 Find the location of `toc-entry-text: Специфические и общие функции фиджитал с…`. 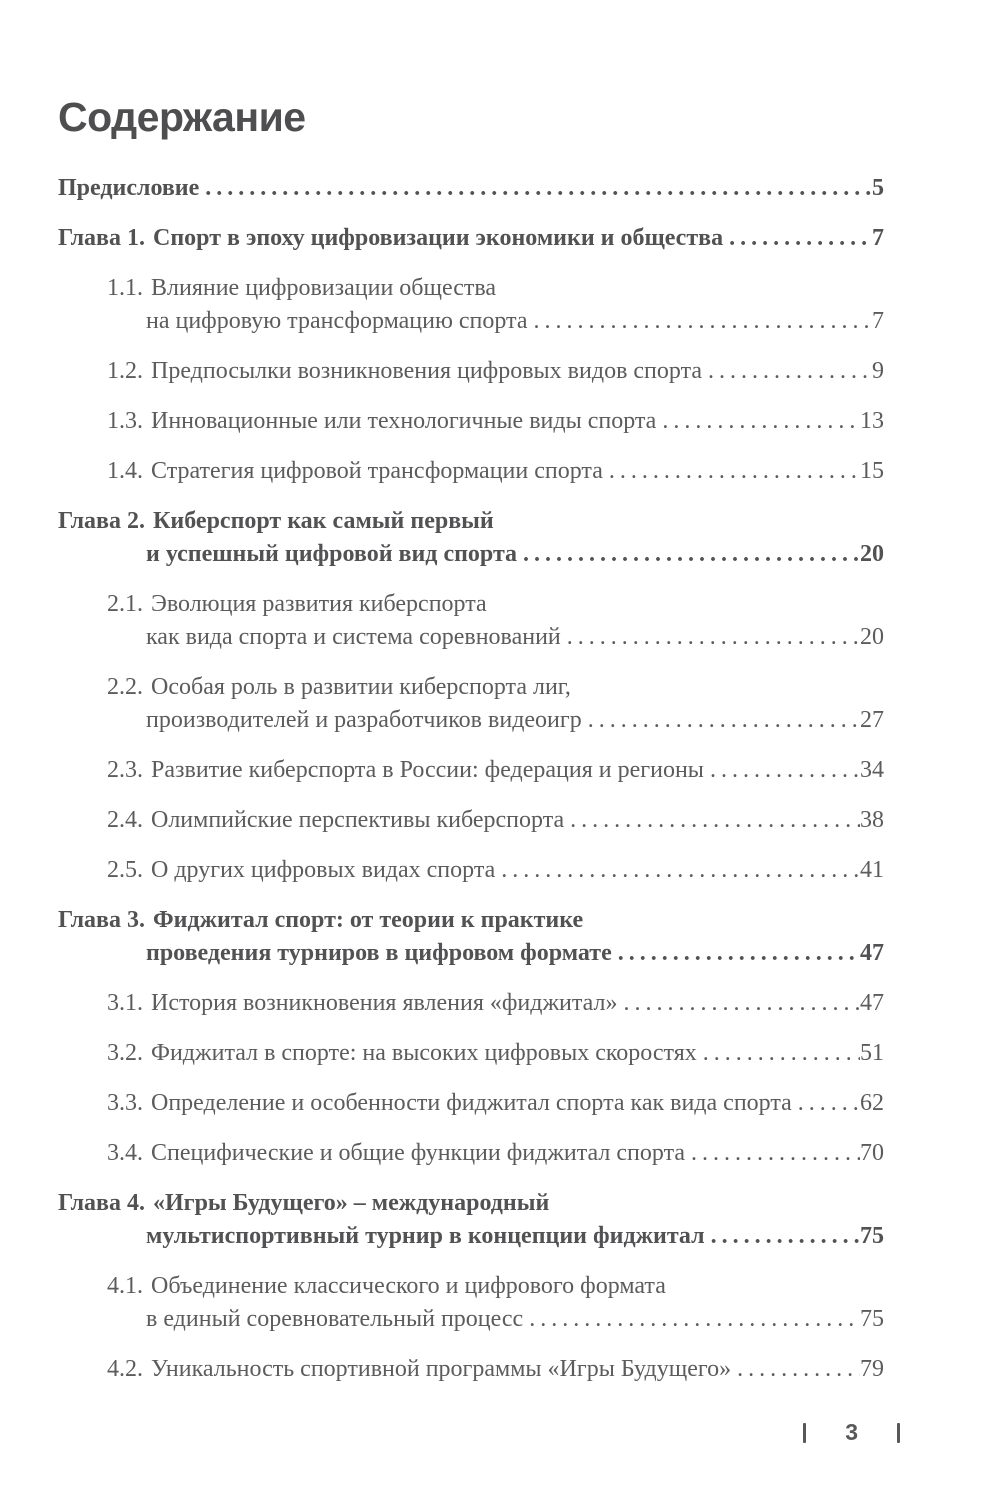

toc-entry-text: Специфические и общие функции фиджитал с… is located at coordinates (418, 1153).